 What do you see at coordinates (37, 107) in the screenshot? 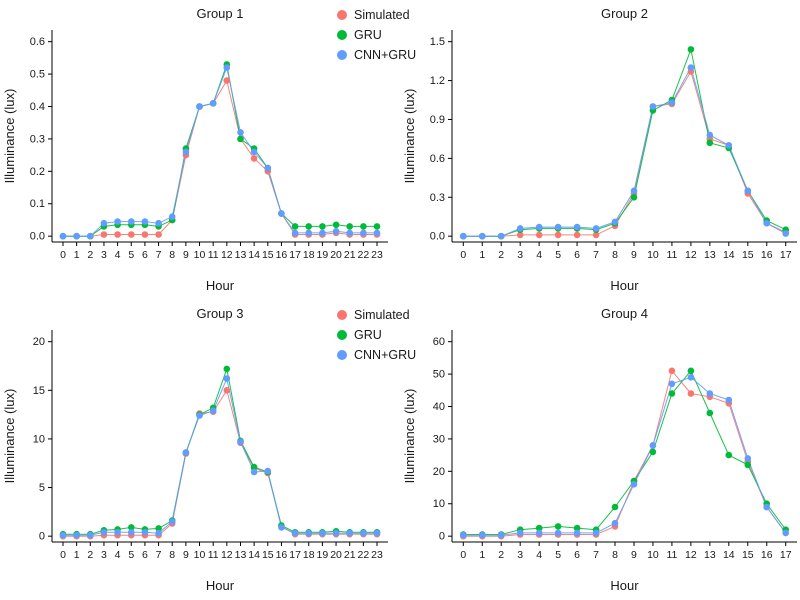
I see `svg-text: 0.4` at bounding box center [37, 107].